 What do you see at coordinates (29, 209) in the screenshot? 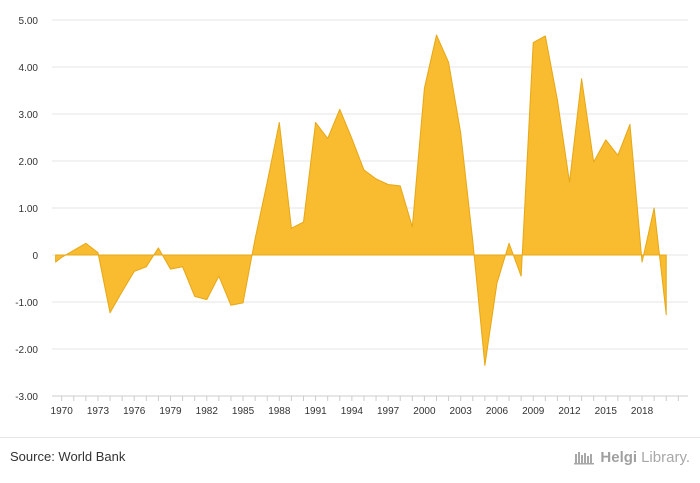
I see `y-tick-label: 1.00` at bounding box center [29, 209].